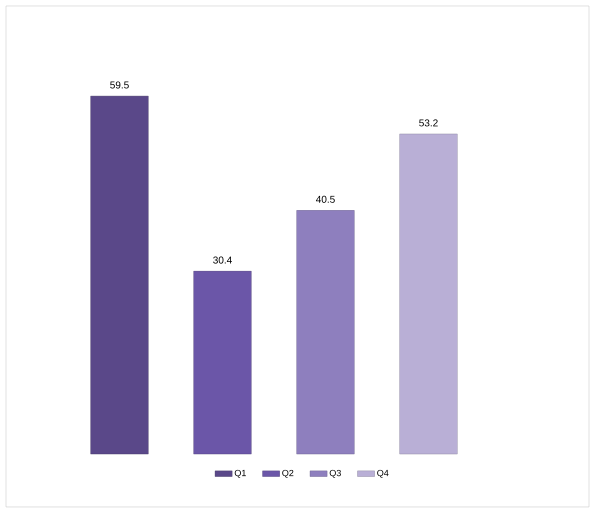 The image size is (595, 513). What do you see at coordinates (335, 474) in the screenshot?
I see `legend-label: Q3` at bounding box center [335, 474].